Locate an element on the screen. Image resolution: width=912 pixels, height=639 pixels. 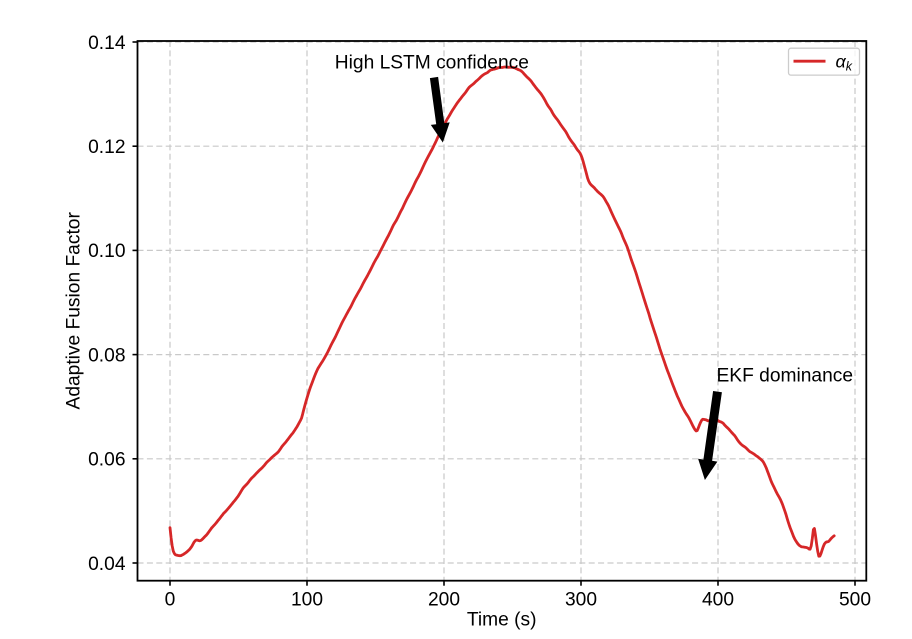
svg-text: 500 is located at coordinates (855, 600).